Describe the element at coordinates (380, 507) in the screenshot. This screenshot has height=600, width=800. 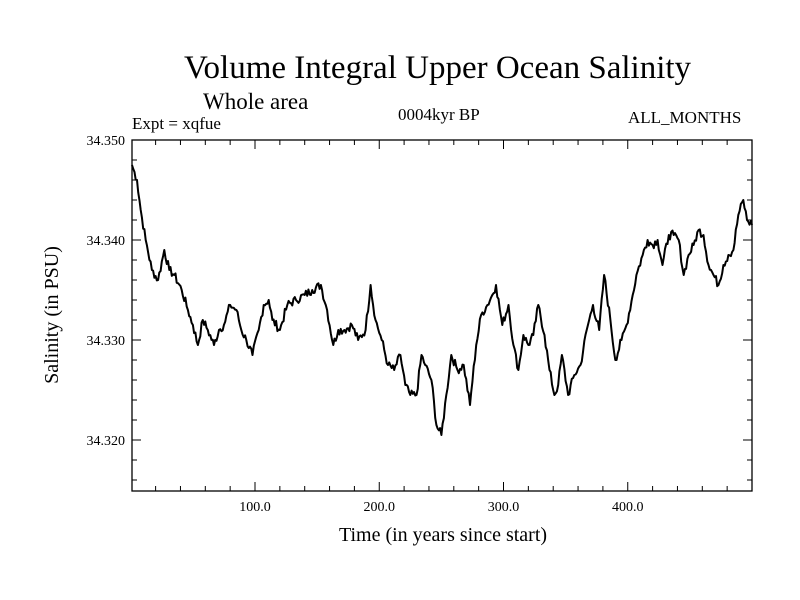
I see `x-tick-label: 200.0` at that location.